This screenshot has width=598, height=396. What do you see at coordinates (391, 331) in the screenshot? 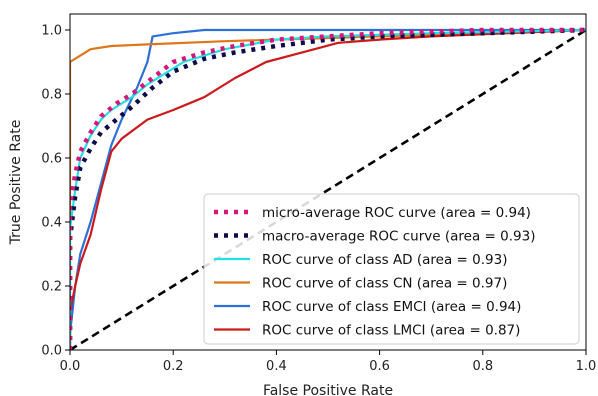
I see `legend-label: ROC curve of class LMCI (area = 0.87)` at bounding box center [391, 331].